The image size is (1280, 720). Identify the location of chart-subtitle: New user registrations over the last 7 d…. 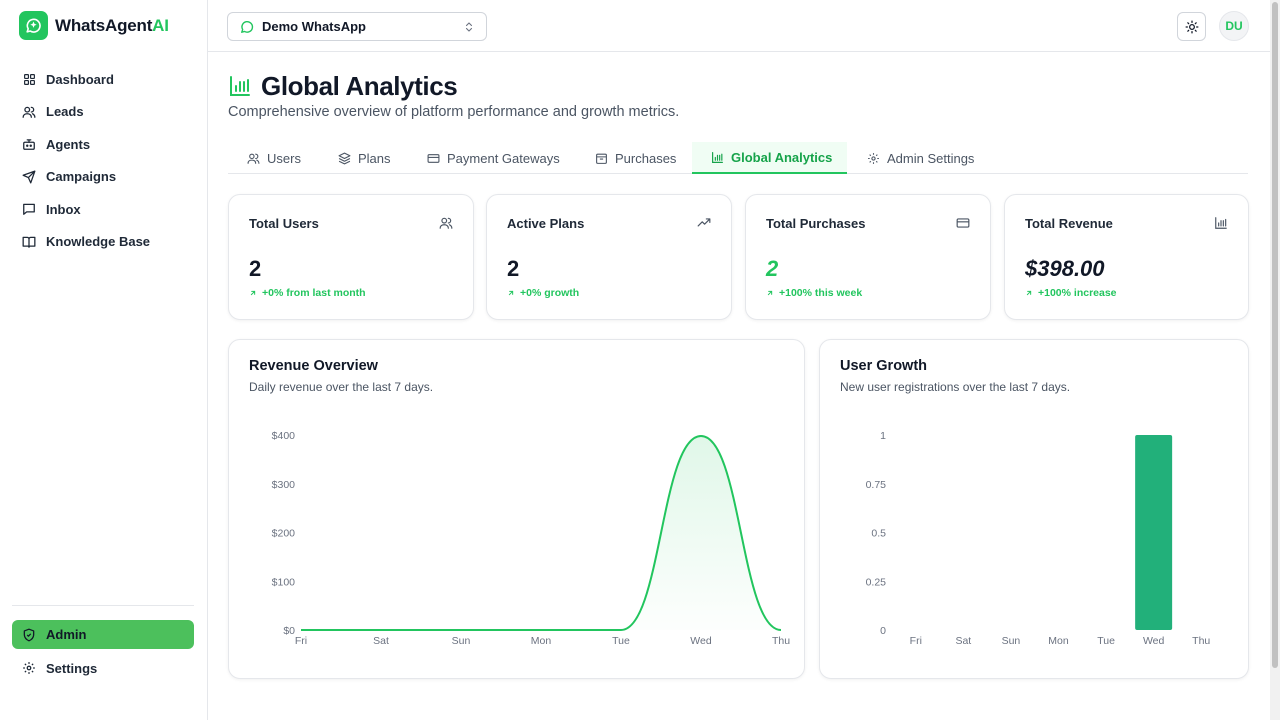
(955, 387).